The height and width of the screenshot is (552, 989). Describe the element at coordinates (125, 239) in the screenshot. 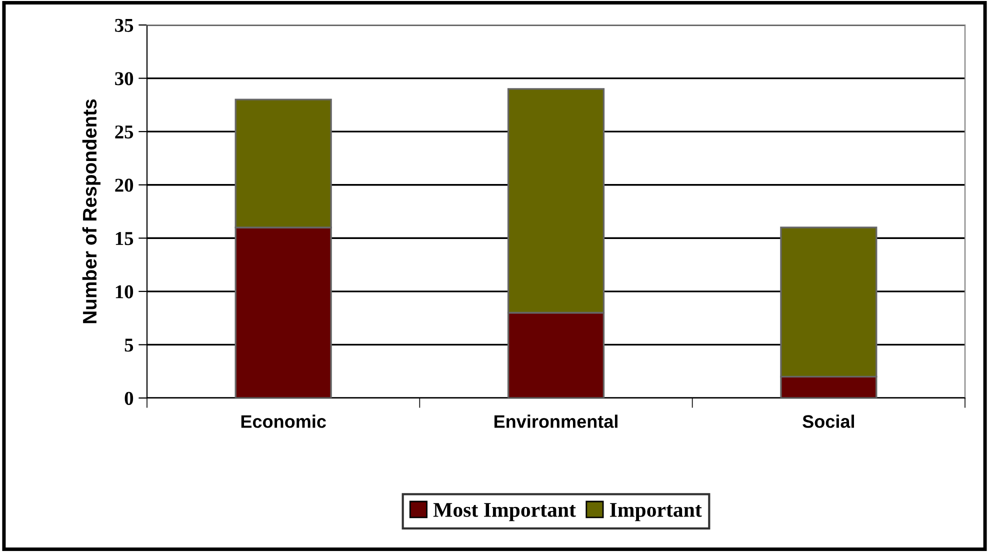

I see `y-tick-label: 15` at that location.